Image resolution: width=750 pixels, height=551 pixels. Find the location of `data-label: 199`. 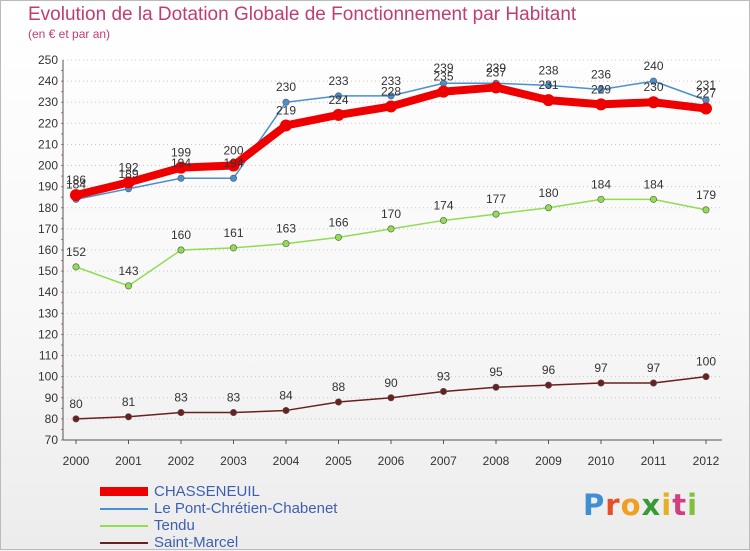

data-label: 199 is located at coordinates (181, 153).